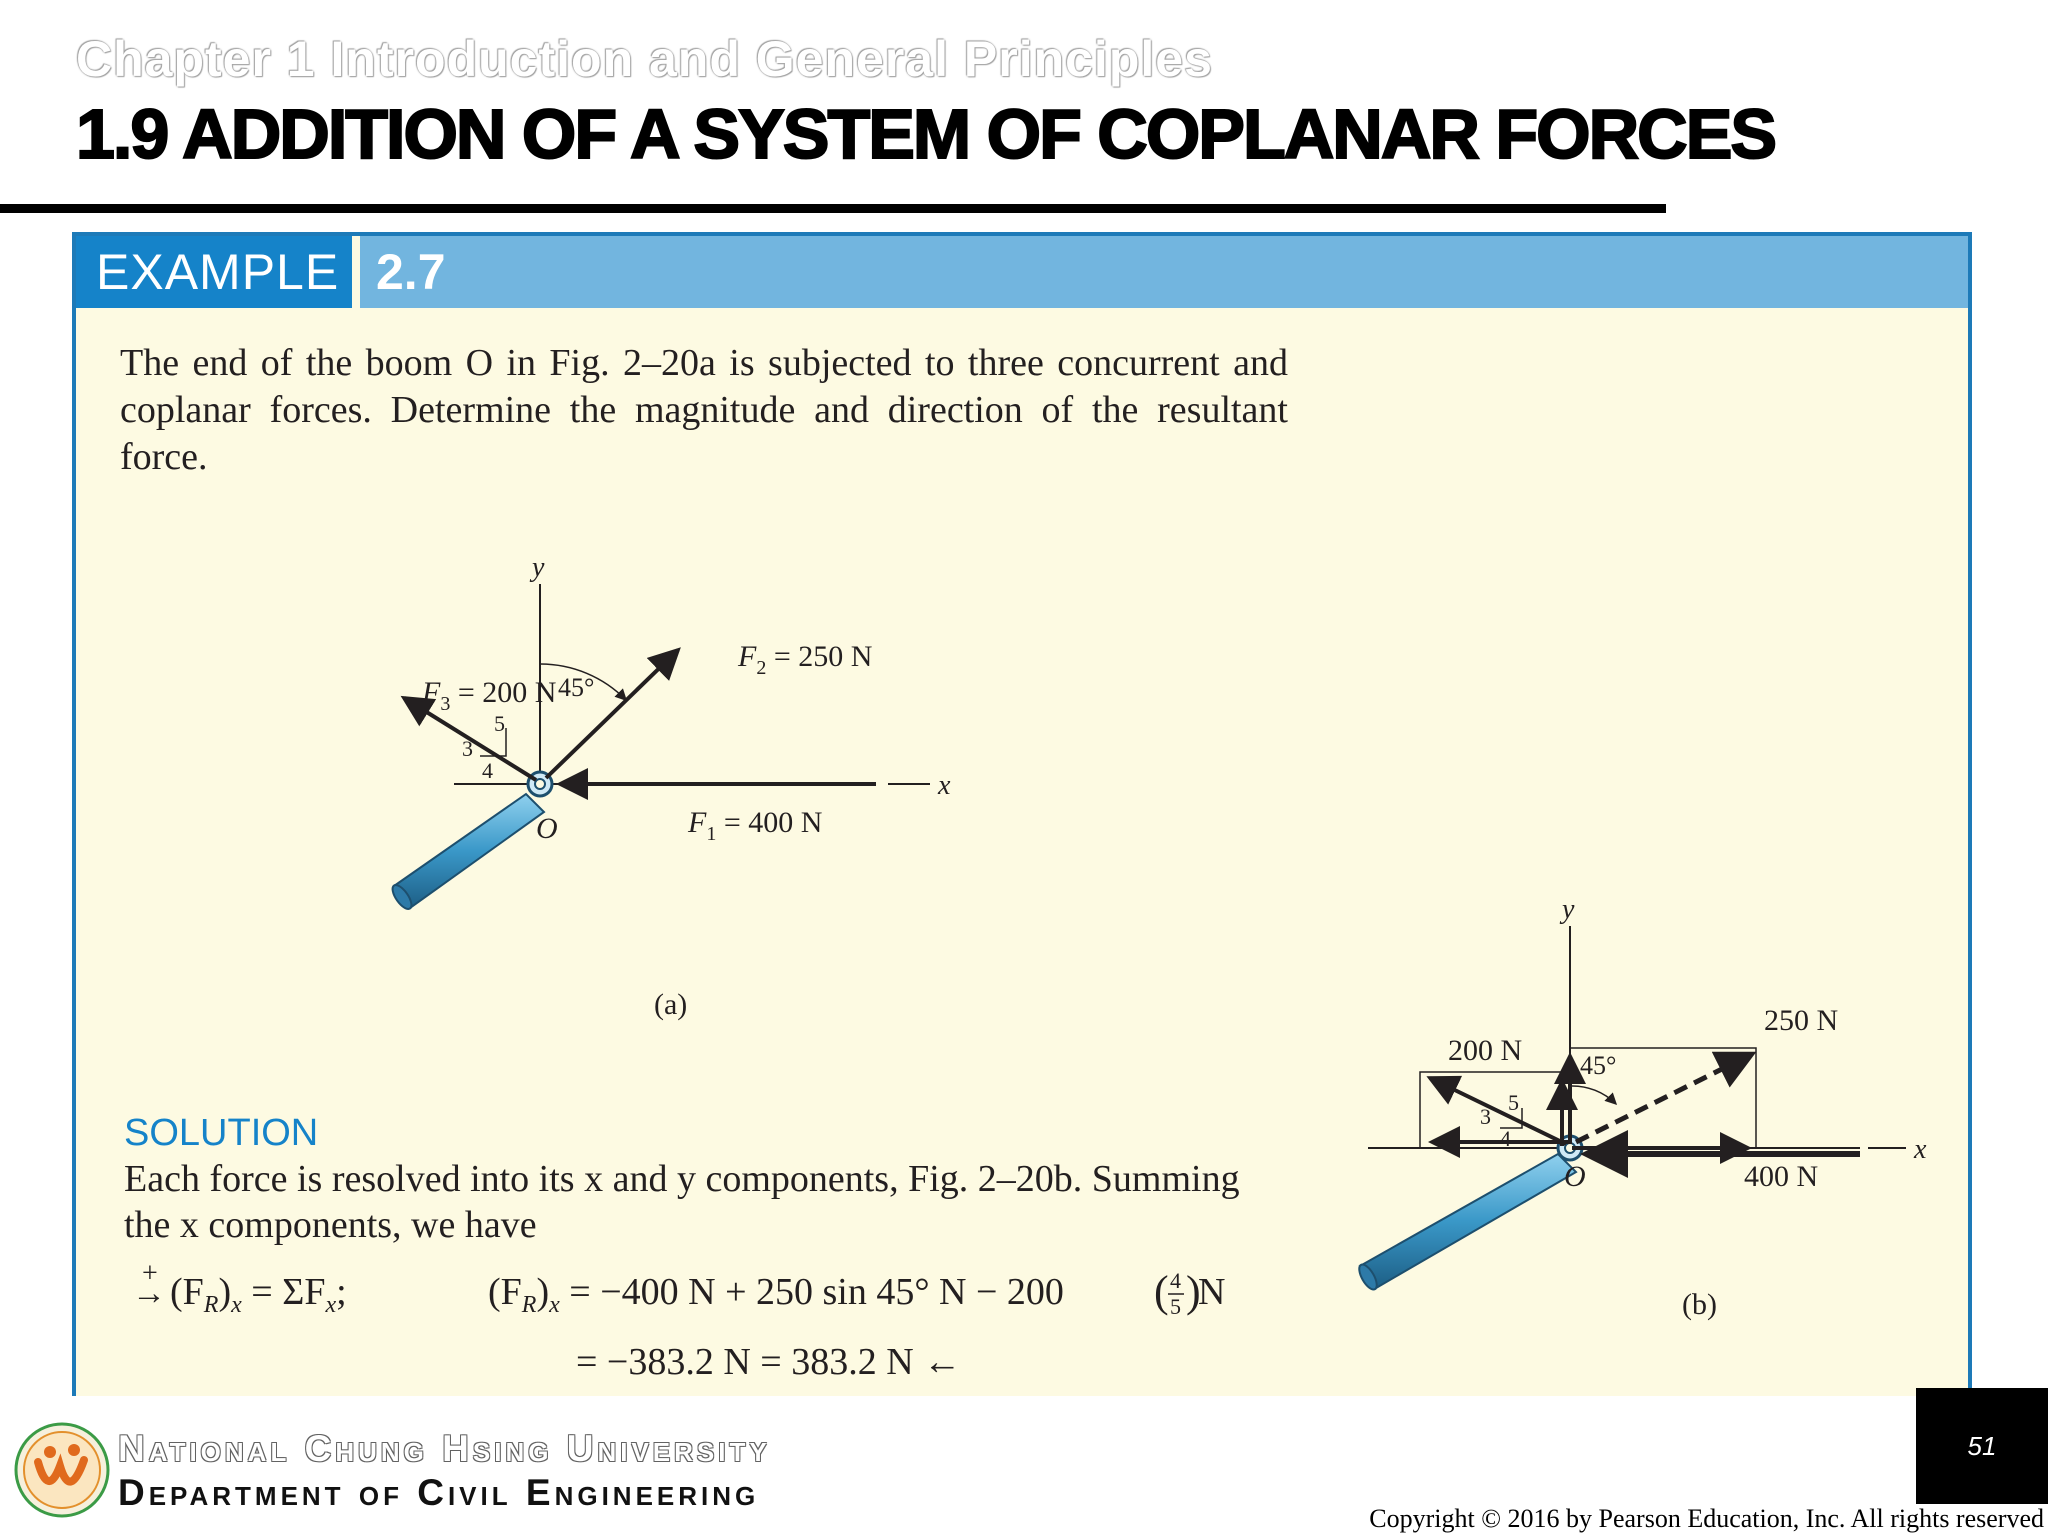 The image size is (2048, 1536). I want to click on f3-component-box, so click(1494, 1109).